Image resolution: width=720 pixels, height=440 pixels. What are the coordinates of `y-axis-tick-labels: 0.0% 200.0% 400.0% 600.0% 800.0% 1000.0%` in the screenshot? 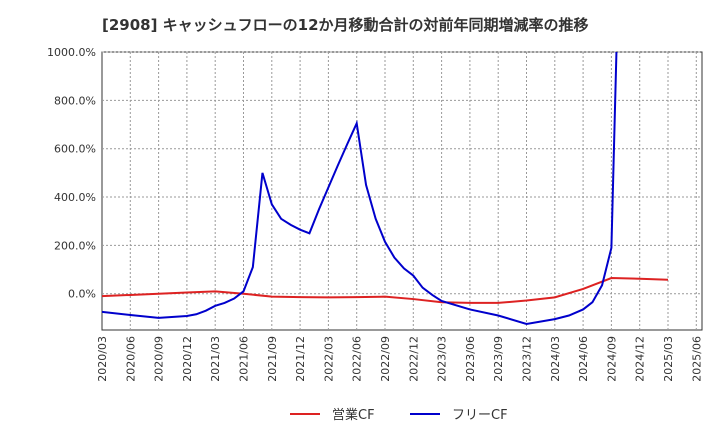 It's located at (71, 173).